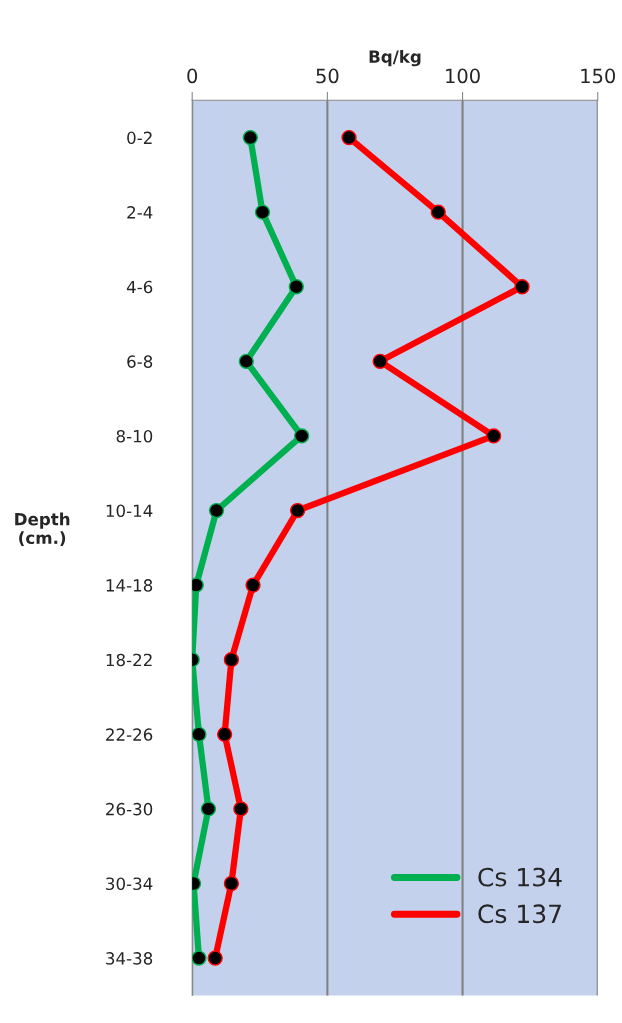 This screenshot has width=622, height=1023. I want to click on y-tick-label: 22-26, so click(129, 734).